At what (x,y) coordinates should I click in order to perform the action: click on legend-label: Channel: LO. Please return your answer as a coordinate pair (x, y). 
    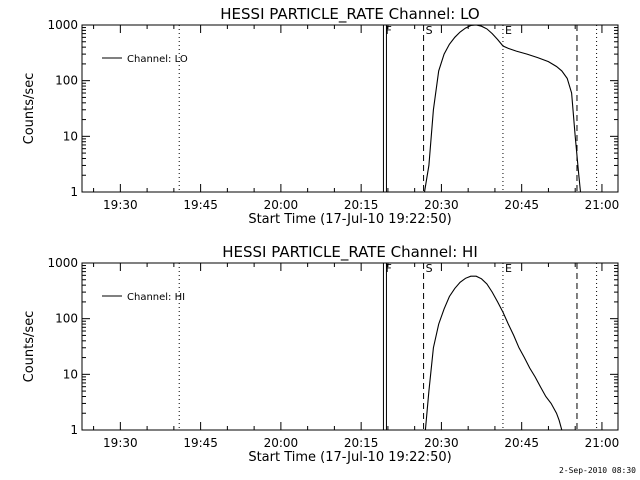
    Looking at the image, I should click on (157, 59).